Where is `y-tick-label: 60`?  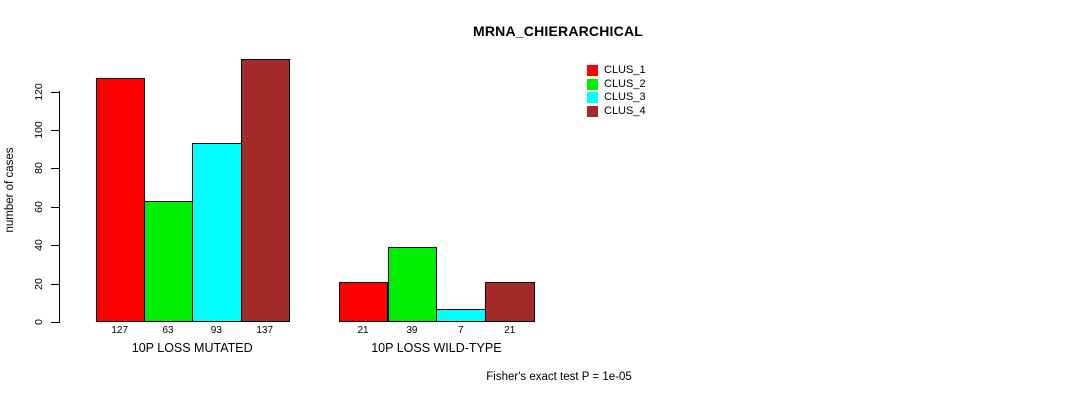
y-tick-label: 60 is located at coordinates (39, 206).